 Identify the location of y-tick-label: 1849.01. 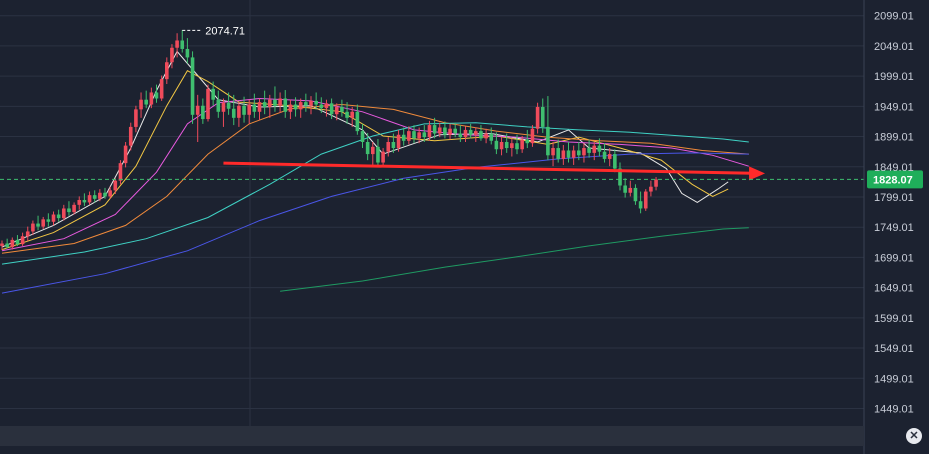
(894, 168).